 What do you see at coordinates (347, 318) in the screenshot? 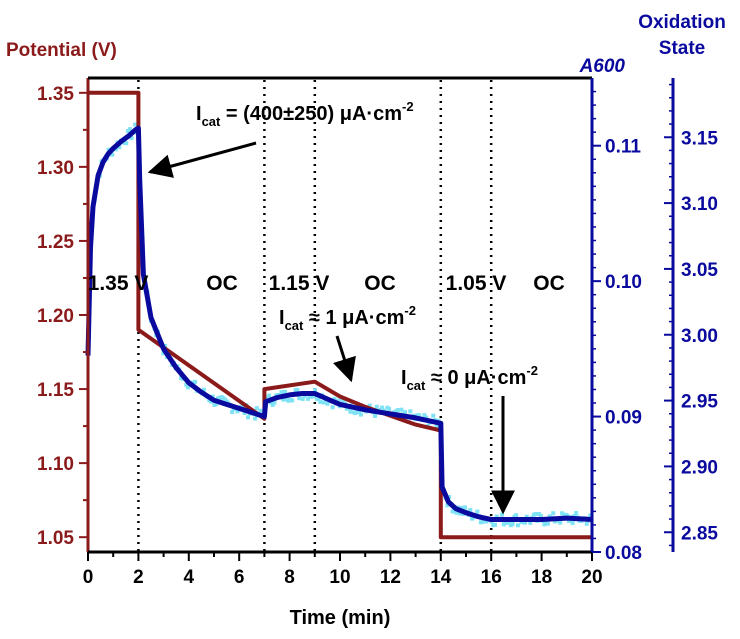
I see `annotation-icat2: Icat ≈ 1 μA·cm-2` at bounding box center [347, 318].